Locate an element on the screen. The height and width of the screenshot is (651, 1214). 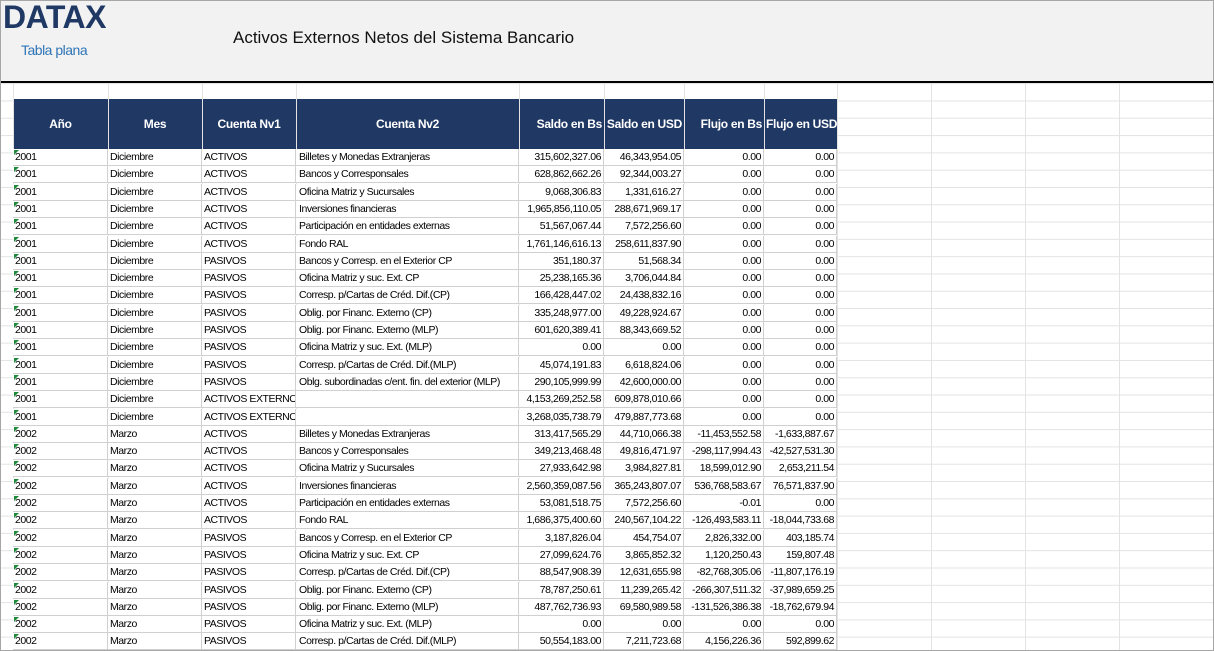
table-cell: Oficina Matriz y Sucursales is located at coordinates (407, 192).